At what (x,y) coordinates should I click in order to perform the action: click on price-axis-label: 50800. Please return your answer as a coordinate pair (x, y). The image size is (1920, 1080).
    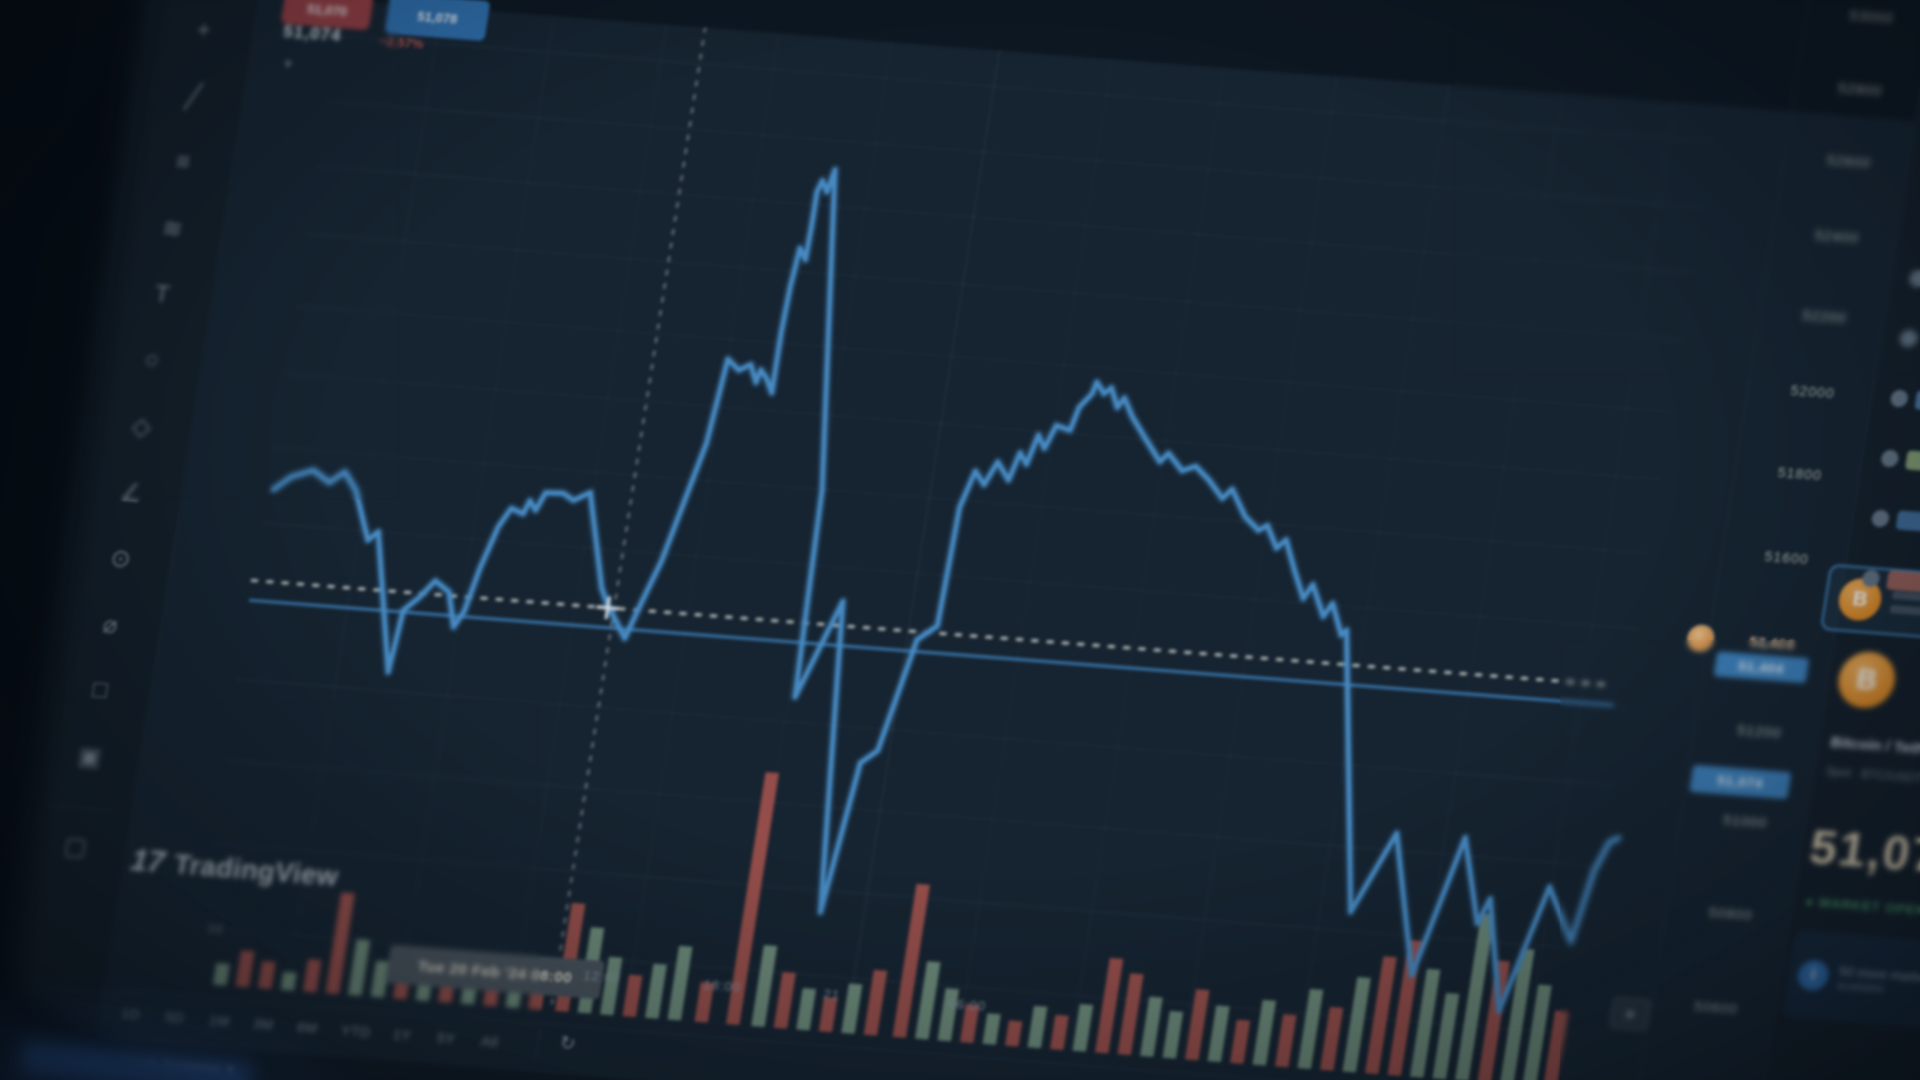
    Looking at the image, I should click on (1731, 913).